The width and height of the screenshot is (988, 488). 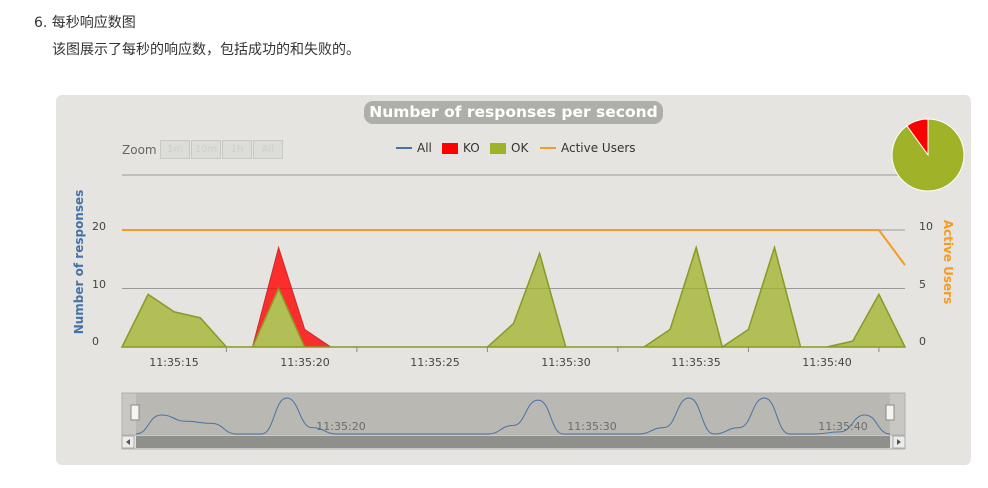 I want to click on navigator-series-line, so click(x=513, y=416).